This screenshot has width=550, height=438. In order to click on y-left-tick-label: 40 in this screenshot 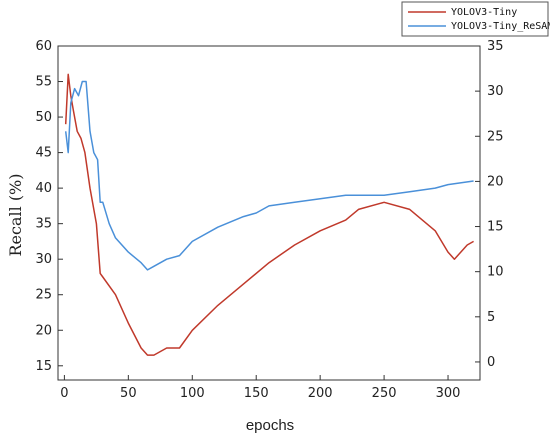, I will do `click(43, 188)`.